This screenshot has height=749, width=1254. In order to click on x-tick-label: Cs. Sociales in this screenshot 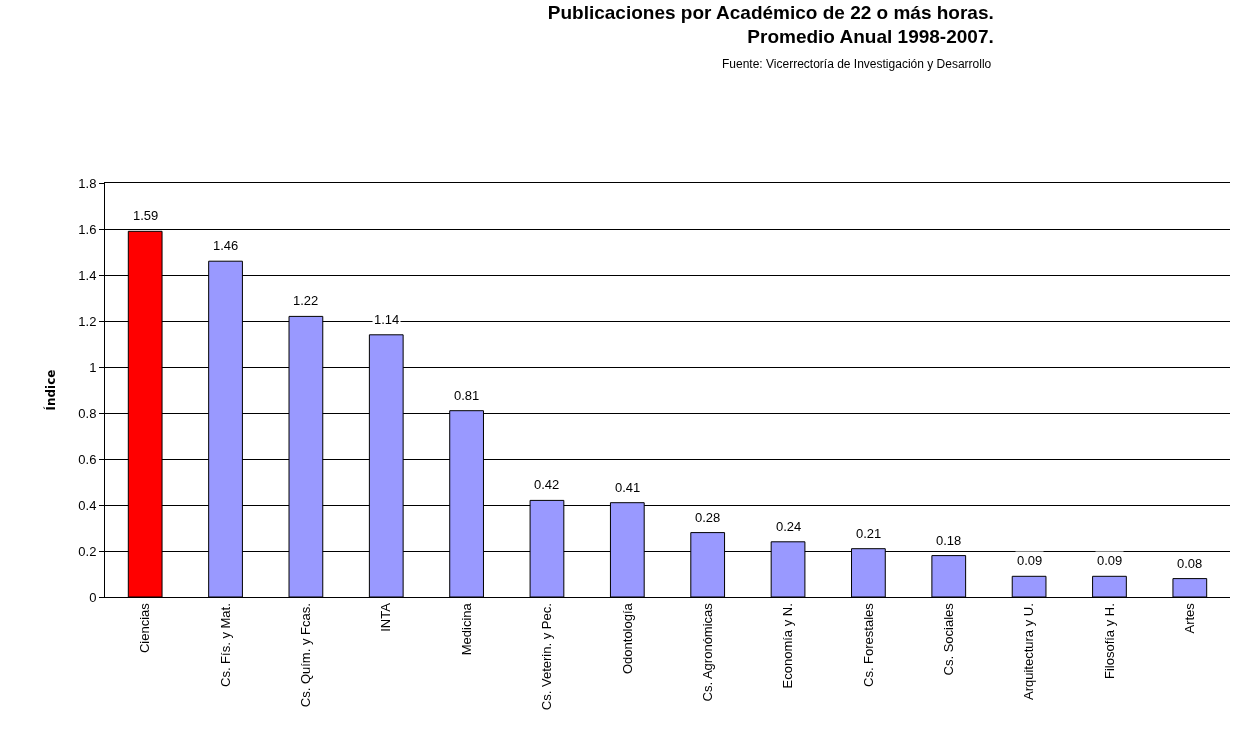, I will do `click(948, 639)`.